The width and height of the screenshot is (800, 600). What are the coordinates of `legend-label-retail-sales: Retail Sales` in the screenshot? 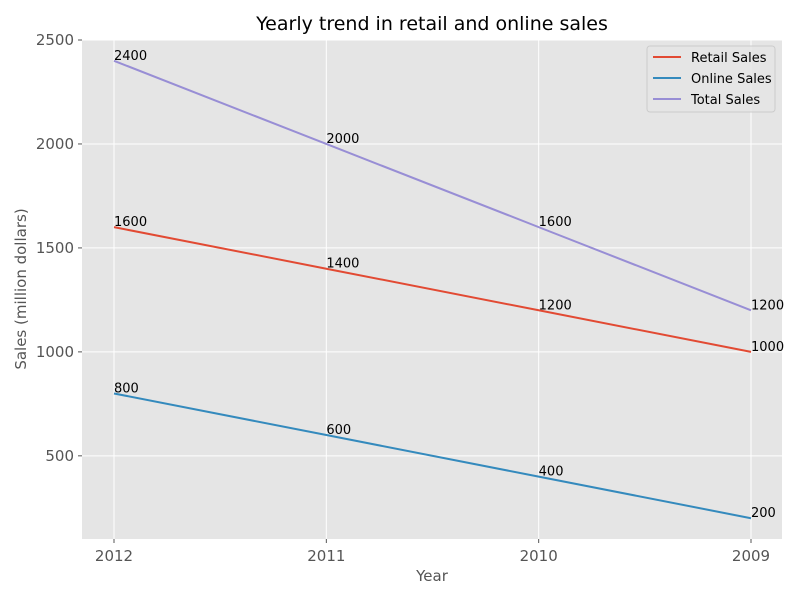 It's located at (729, 58).